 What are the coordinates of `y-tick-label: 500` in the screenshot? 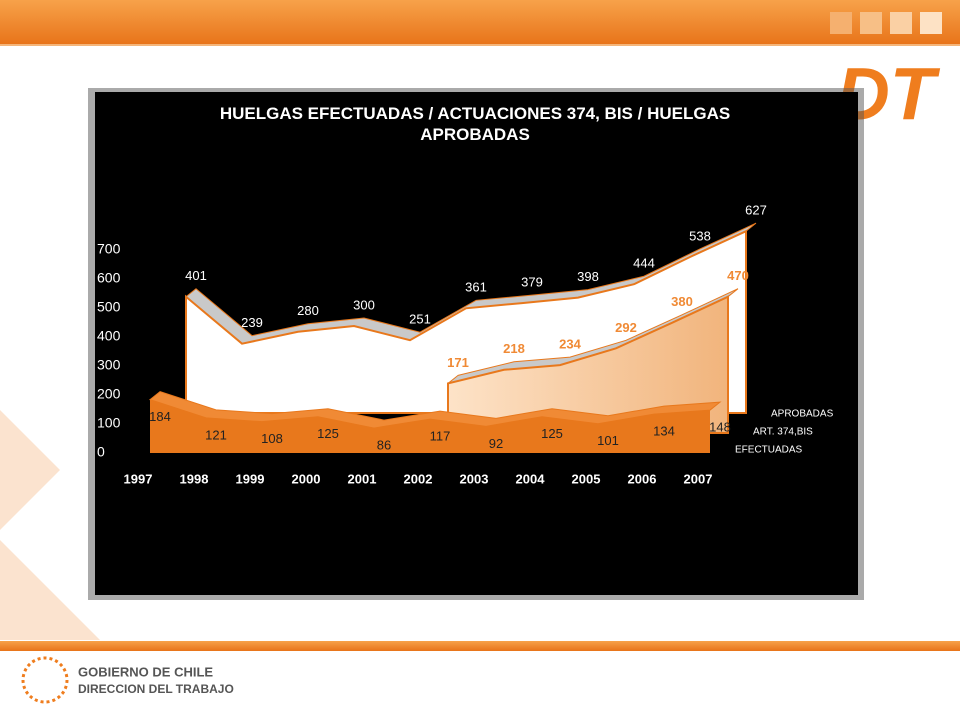 It's located at (109, 307).